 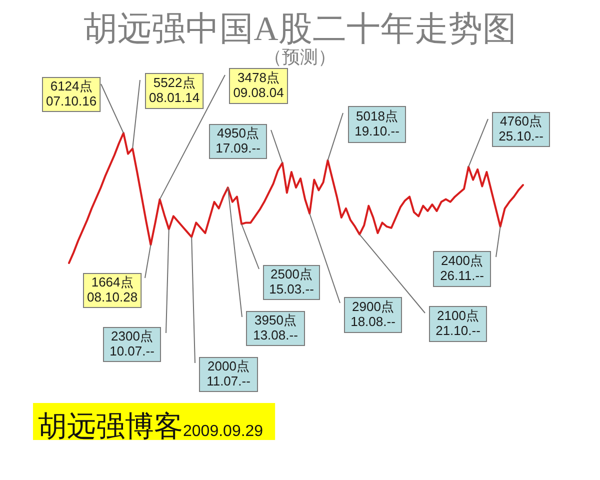 I want to click on chart-subtitle: （预测）, so click(x=300, y=57).